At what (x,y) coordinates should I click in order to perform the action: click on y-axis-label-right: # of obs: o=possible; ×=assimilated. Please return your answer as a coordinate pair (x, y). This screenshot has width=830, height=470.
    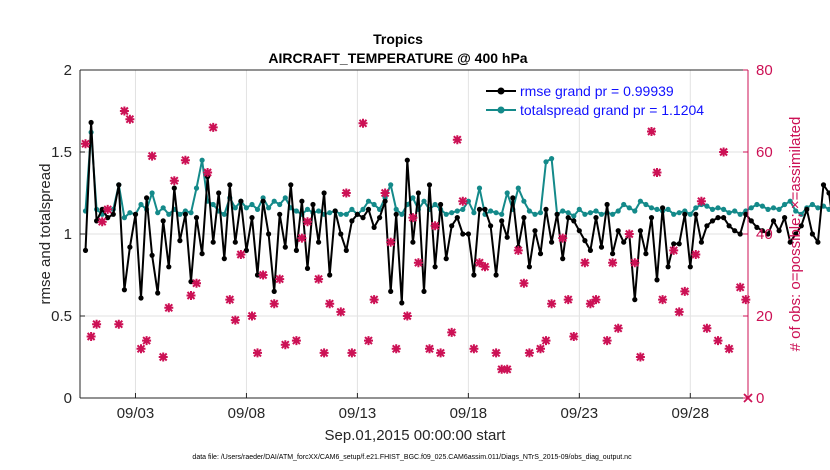
    Looking at the image, I should click on (795, 234).